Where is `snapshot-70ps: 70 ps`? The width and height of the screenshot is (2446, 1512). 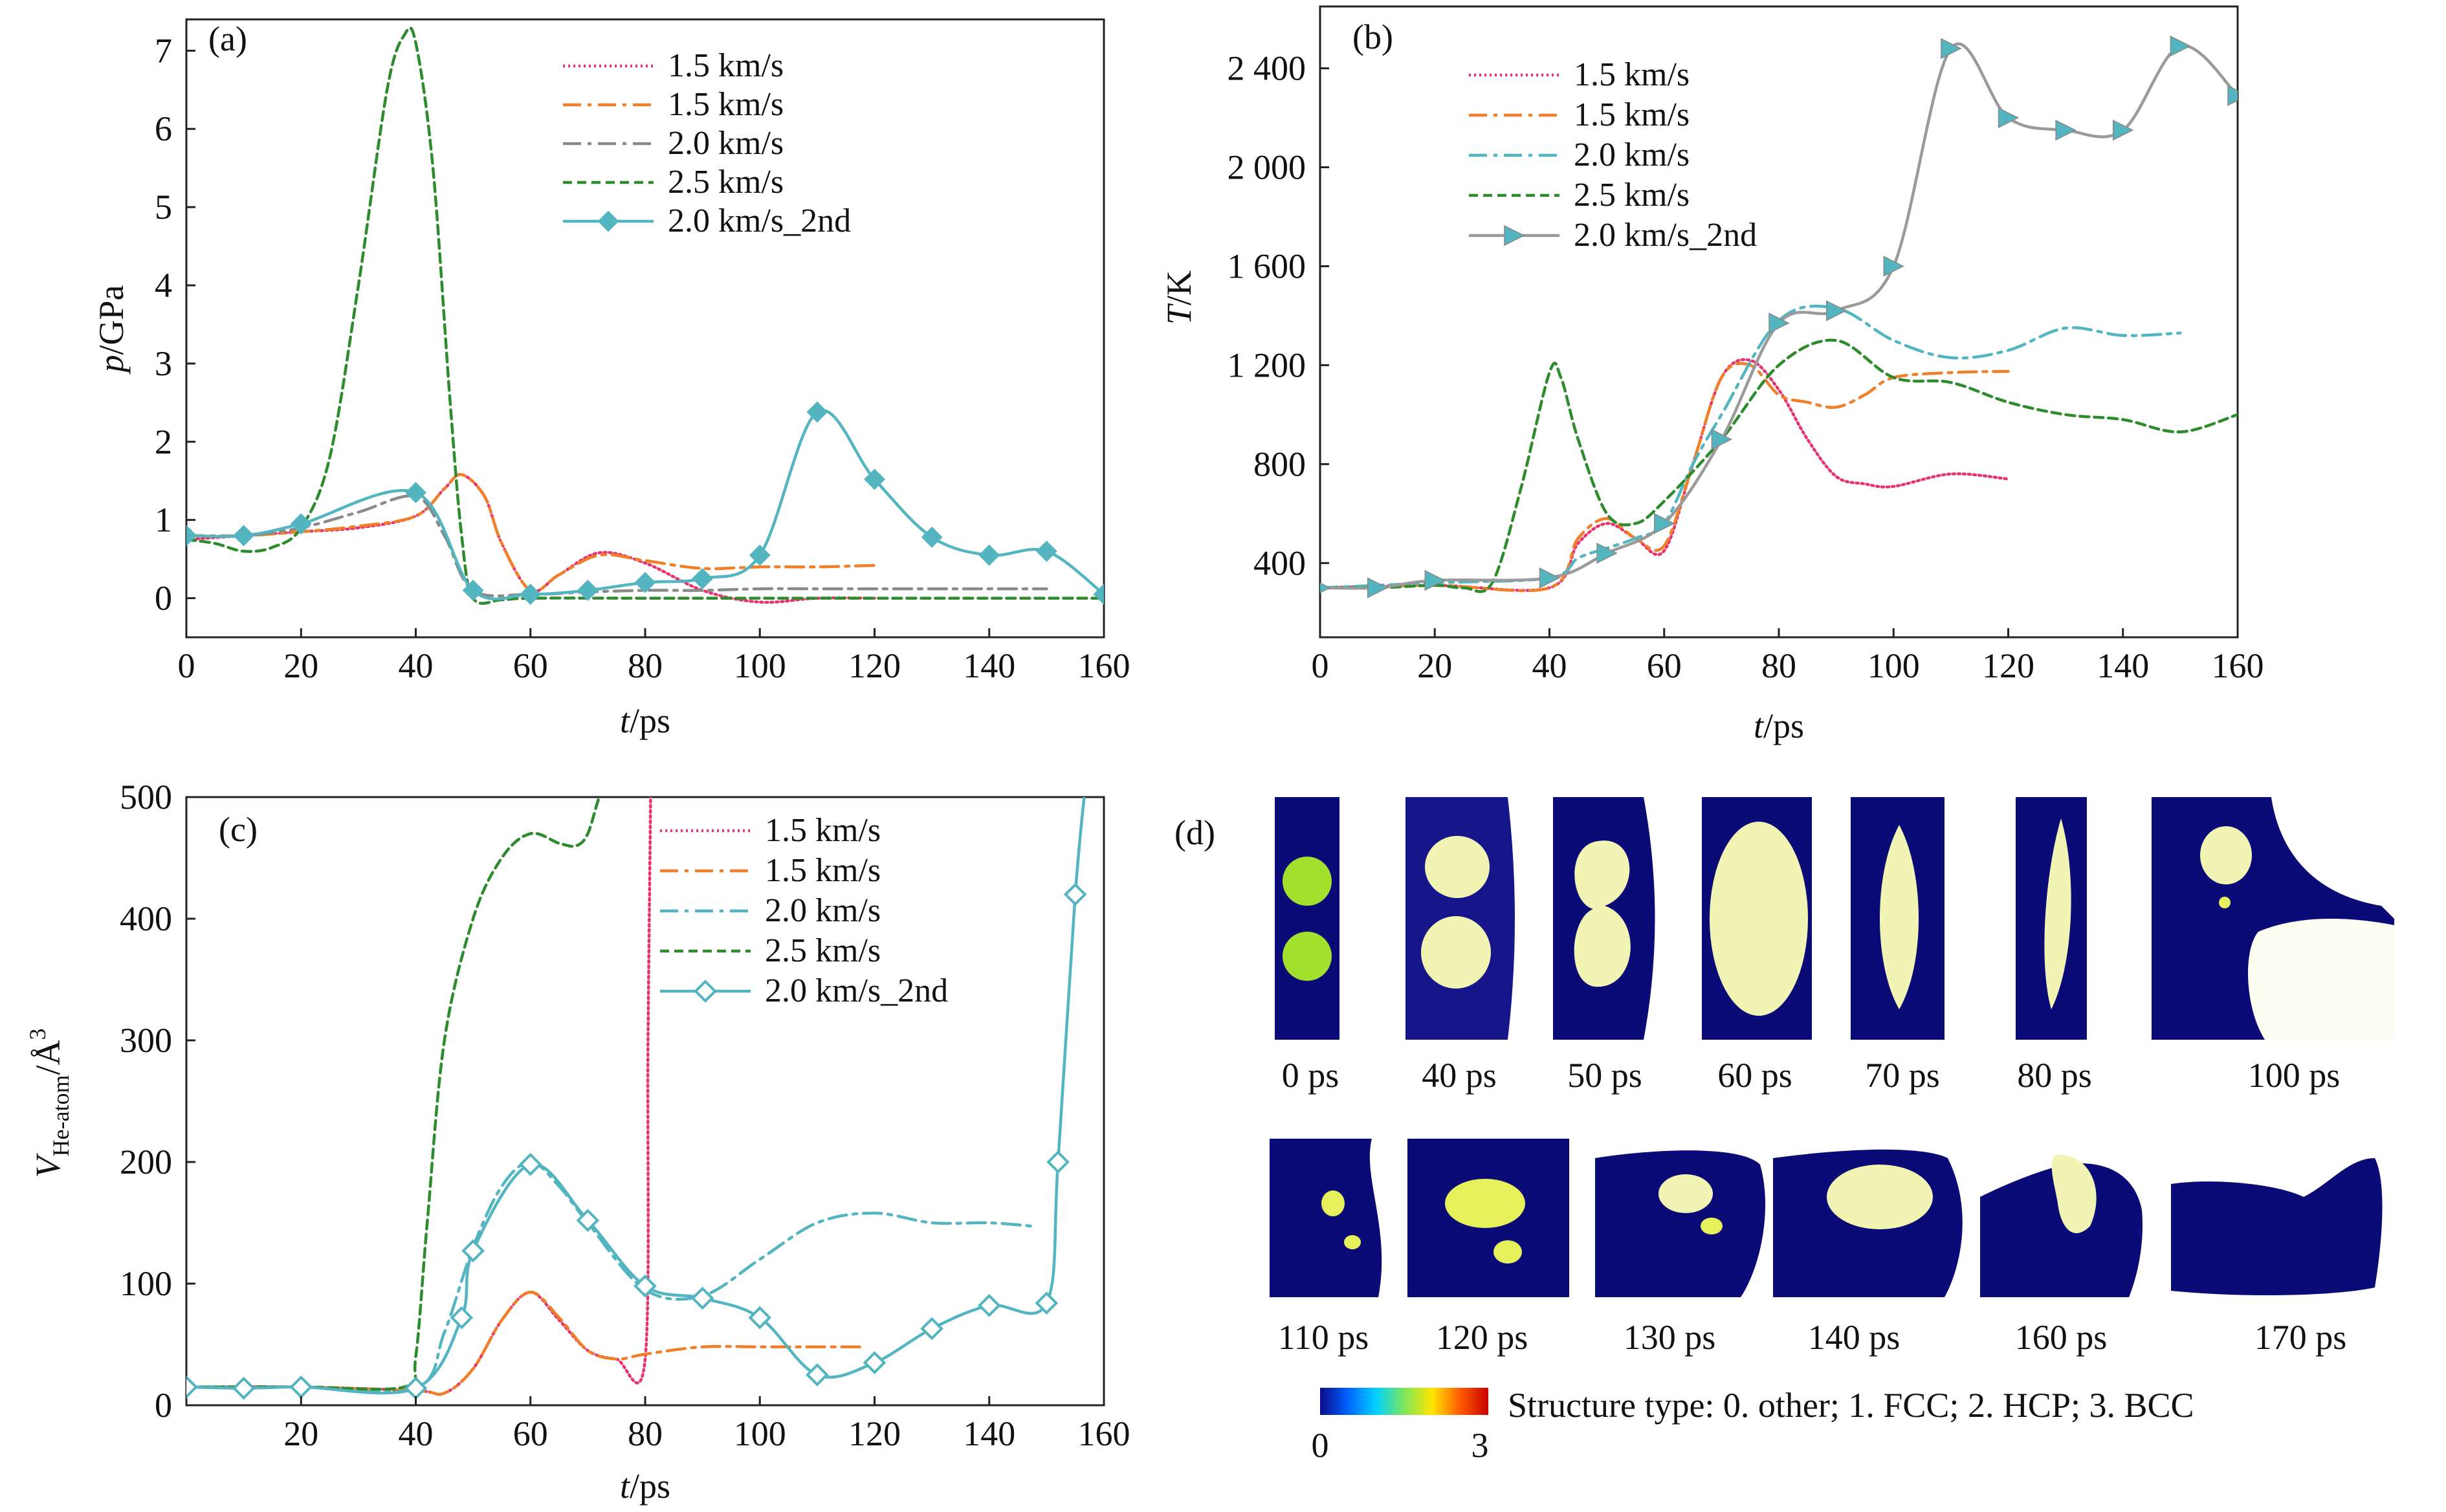 snapshot-70ps: 70 ps is located at coordinates (1898, 946).